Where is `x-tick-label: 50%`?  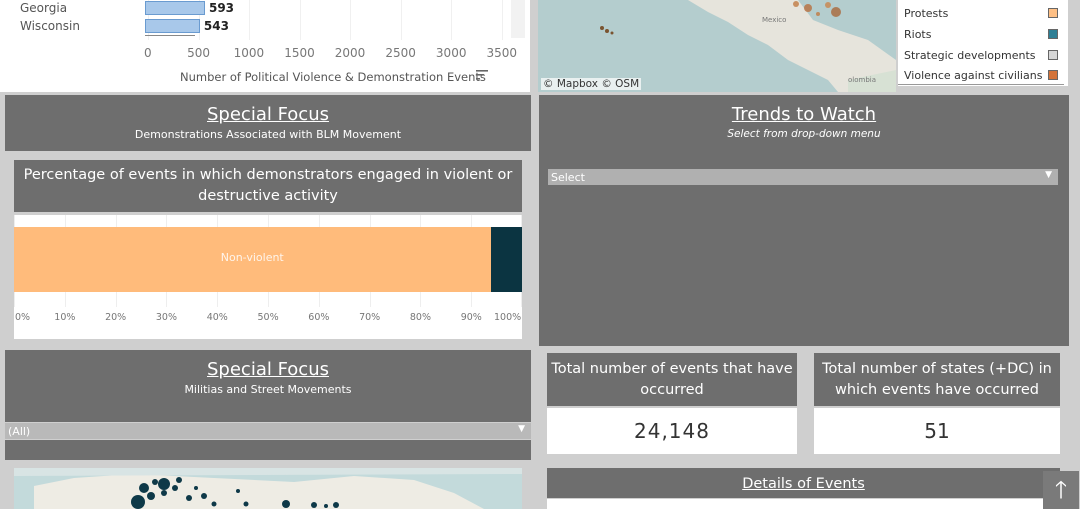
x-tick-label: 50% is located at coordinates (268, 317).